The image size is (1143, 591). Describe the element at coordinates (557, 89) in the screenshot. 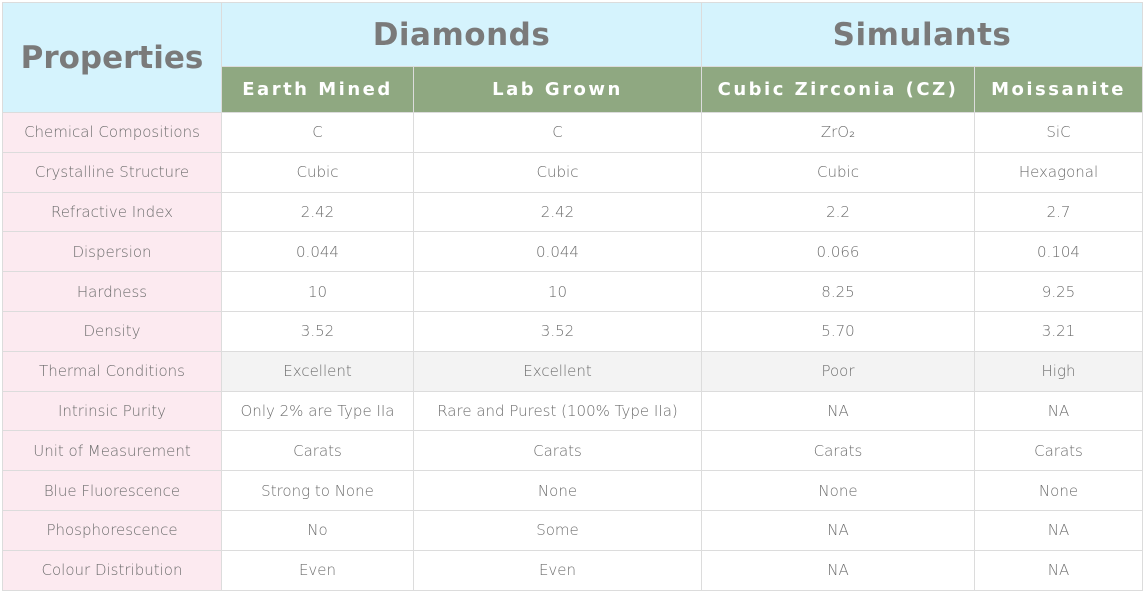

I see `column-header-lab-grown: Lab Grown` at that location.